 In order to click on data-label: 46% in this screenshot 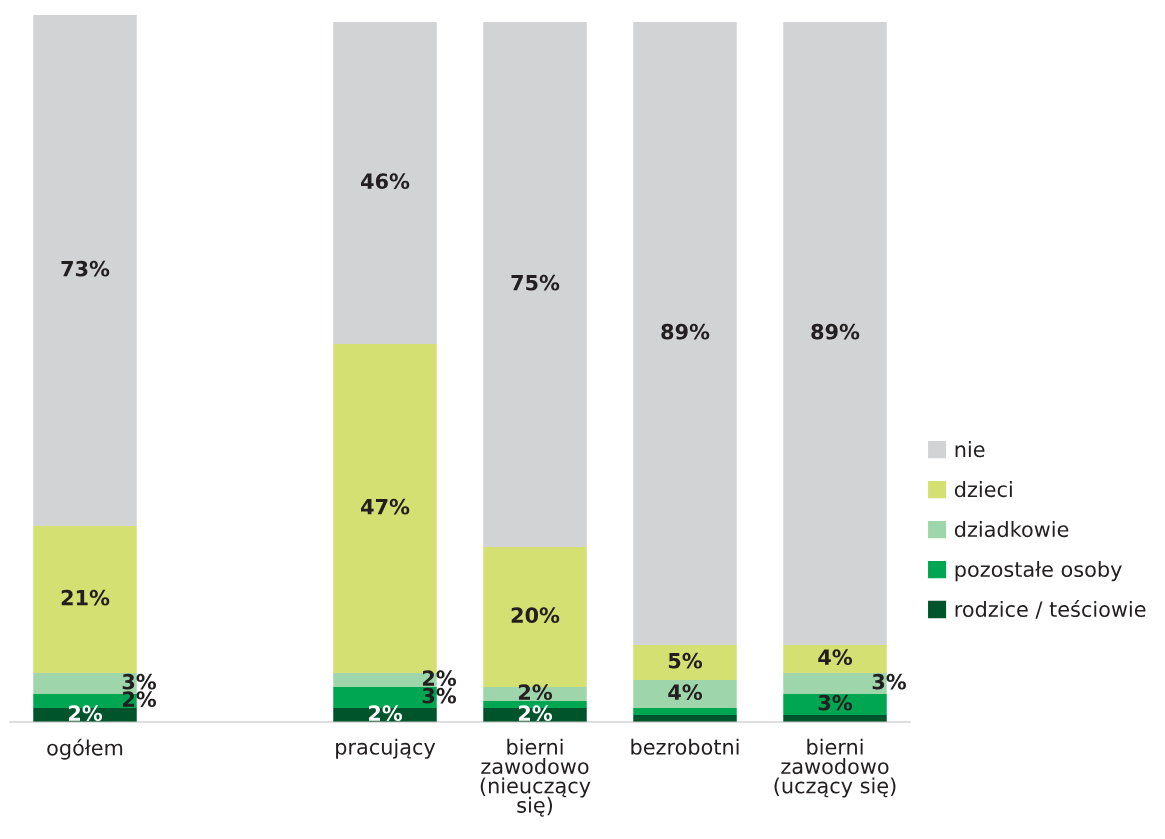, I will do `click(385, 181)`.